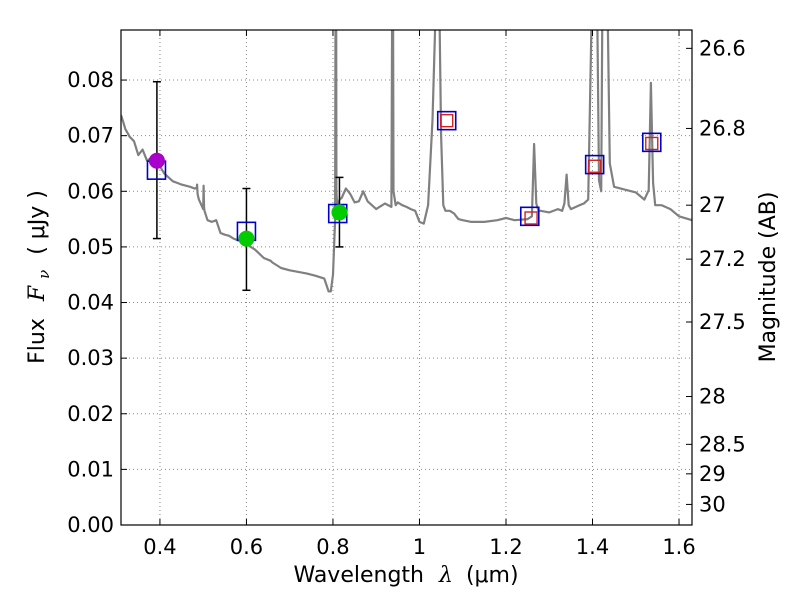 Image resolution: width=800 pixels, height=600 pixels. I want to click on y-axis-label-symbol: F, so click(37, 293).